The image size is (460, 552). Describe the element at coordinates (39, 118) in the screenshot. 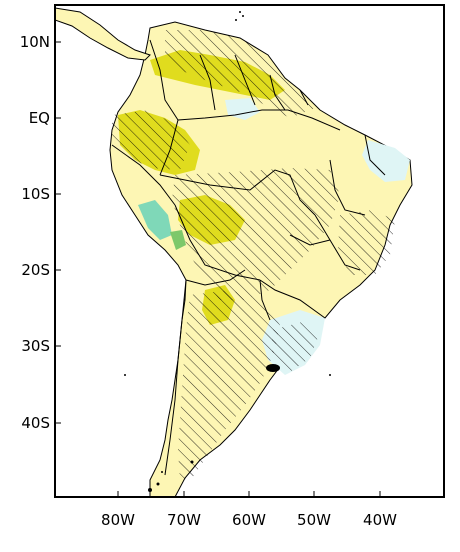

I see `lat-label-eq: EQ` at that location.